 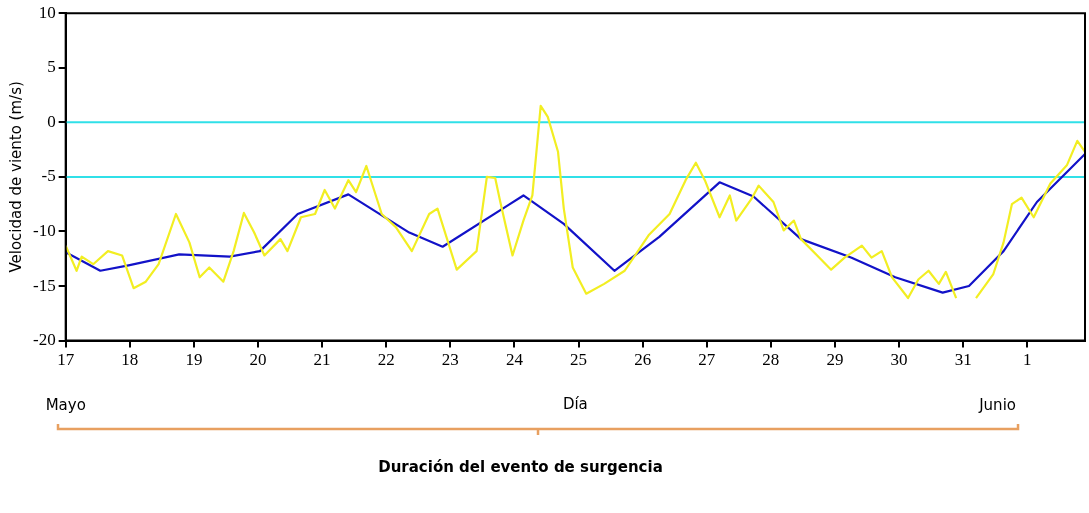 I want to click on x-tick-label: 20, so click(x=258, y=360).